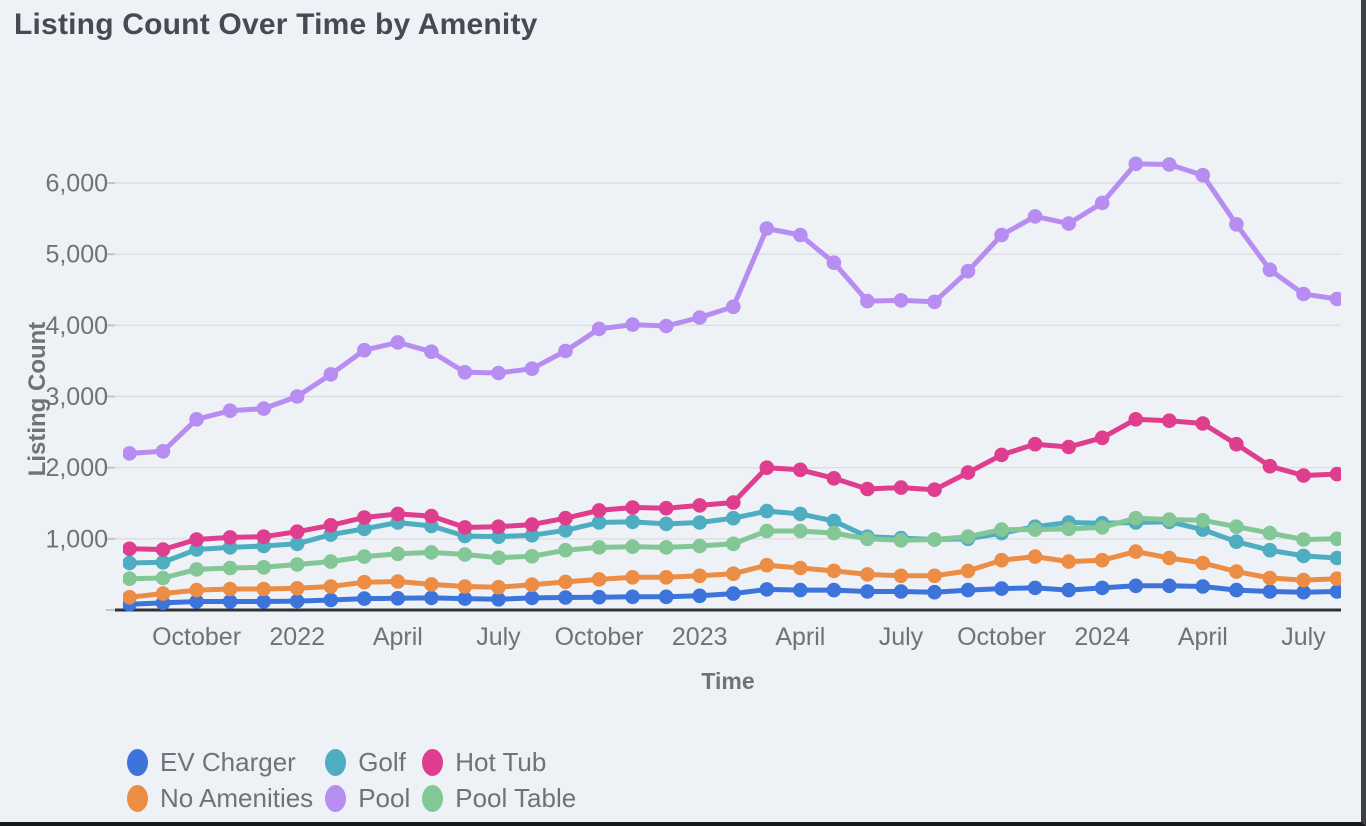  I want to click on legend-item-label: No Amenities, so click(237, 797).